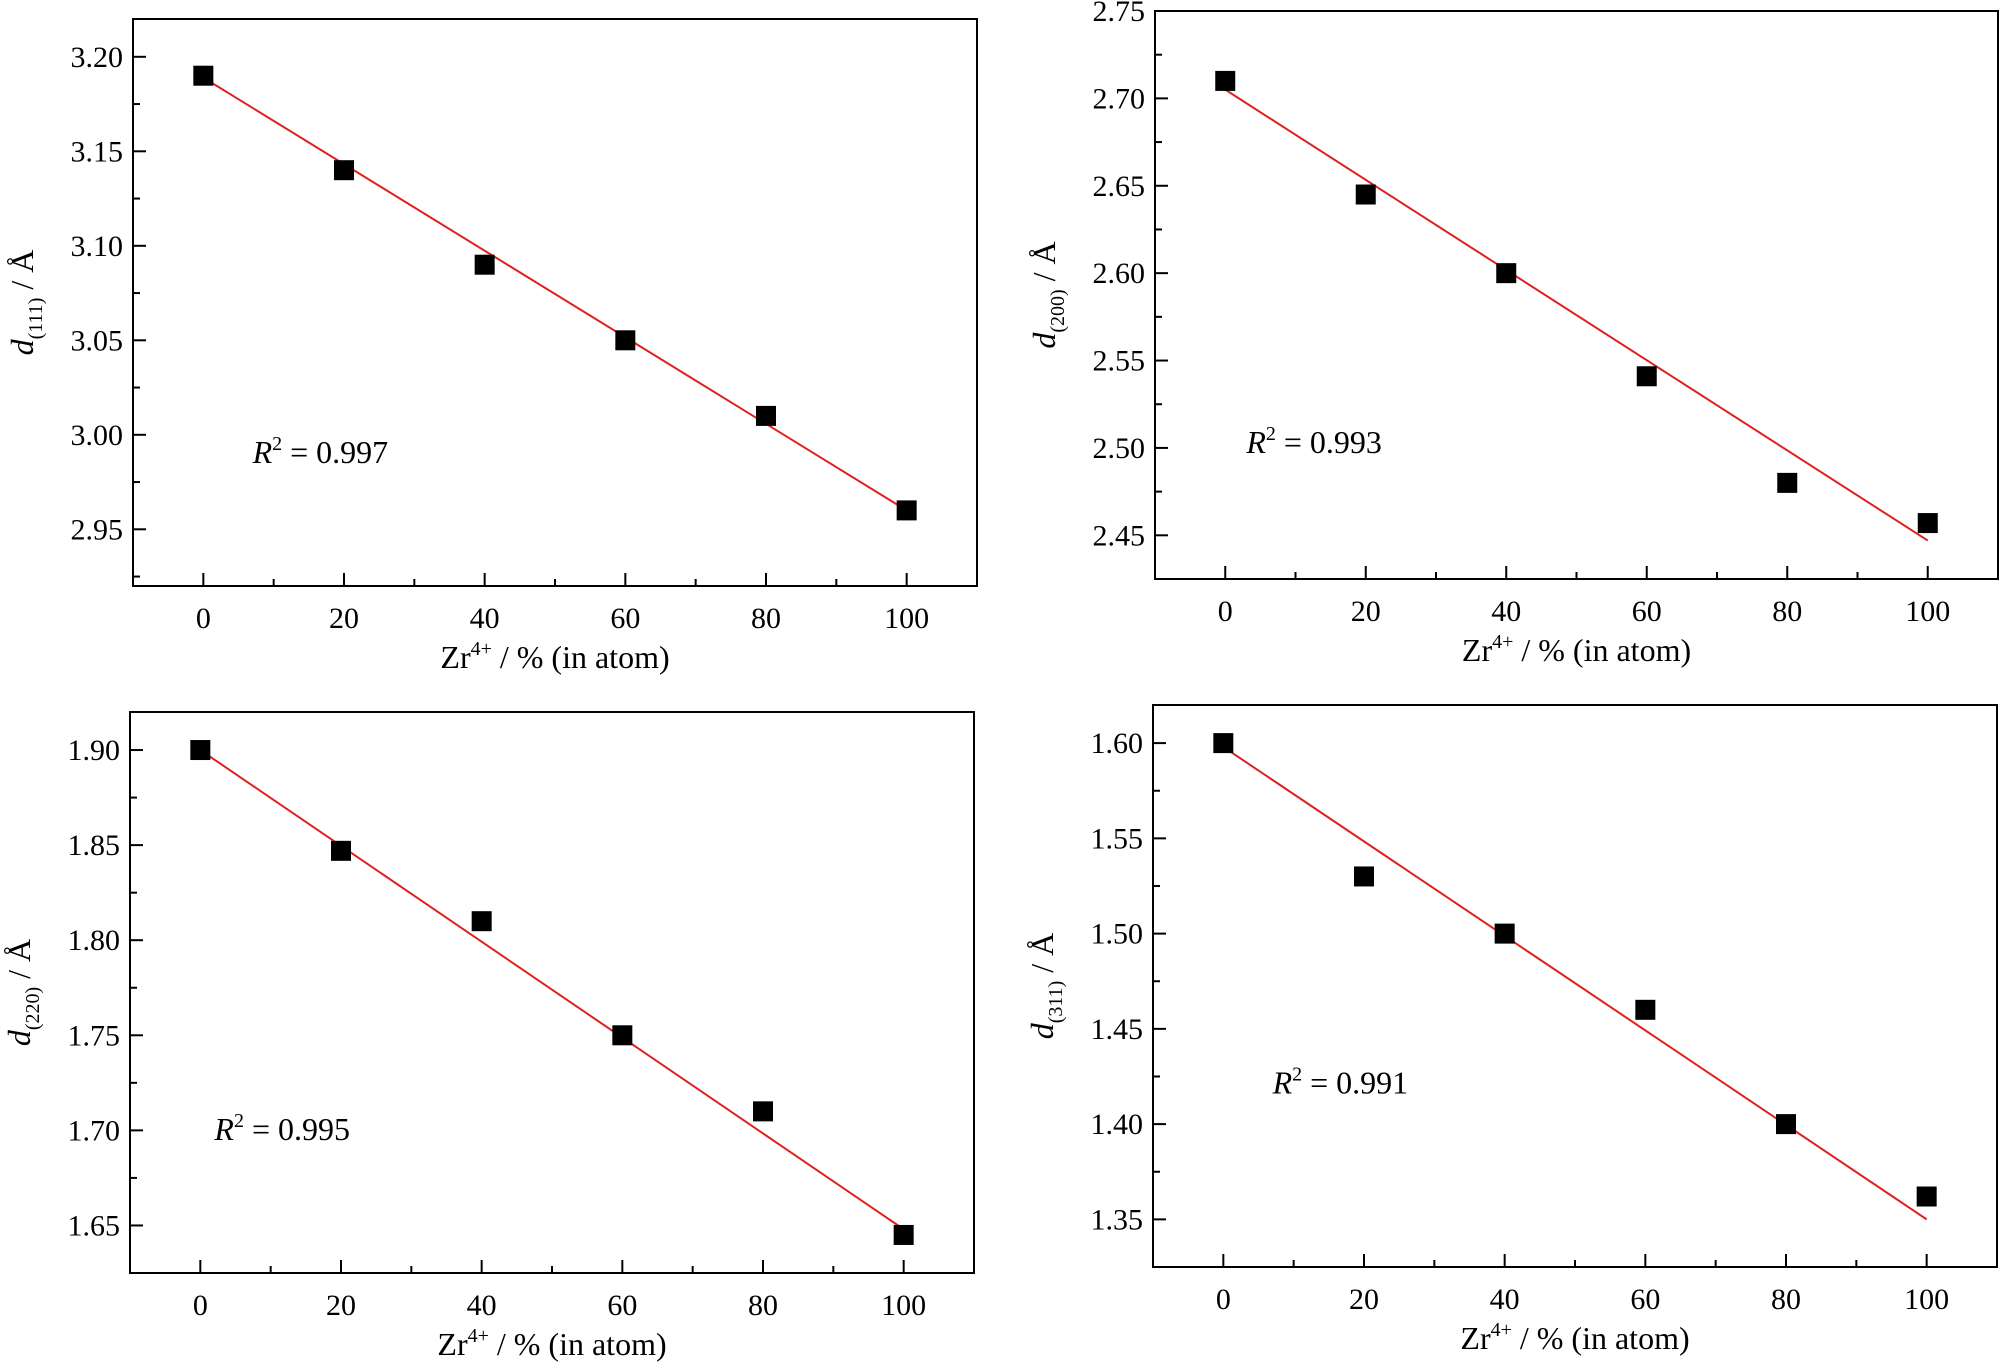 The image size is (2000, 1367). Describe the element at coordinates (1117, 743) in the screenshot. I see `y-tick-label: 1.60` at that location.